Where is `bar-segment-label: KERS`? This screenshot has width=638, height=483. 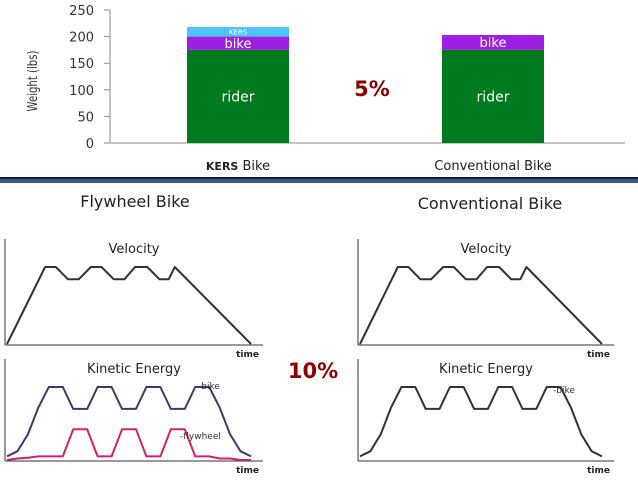
bar-segment-label: KERS is located at coordinates (238, 32).